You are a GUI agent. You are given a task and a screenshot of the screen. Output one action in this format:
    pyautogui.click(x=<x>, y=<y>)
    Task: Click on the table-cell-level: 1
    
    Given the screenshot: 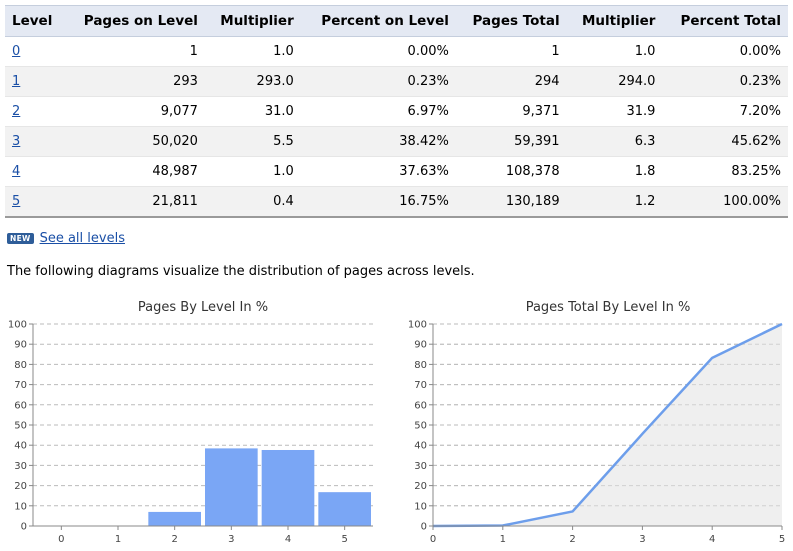 What is the action you would take?
    pyautogui.click(x=35, y=81)
    